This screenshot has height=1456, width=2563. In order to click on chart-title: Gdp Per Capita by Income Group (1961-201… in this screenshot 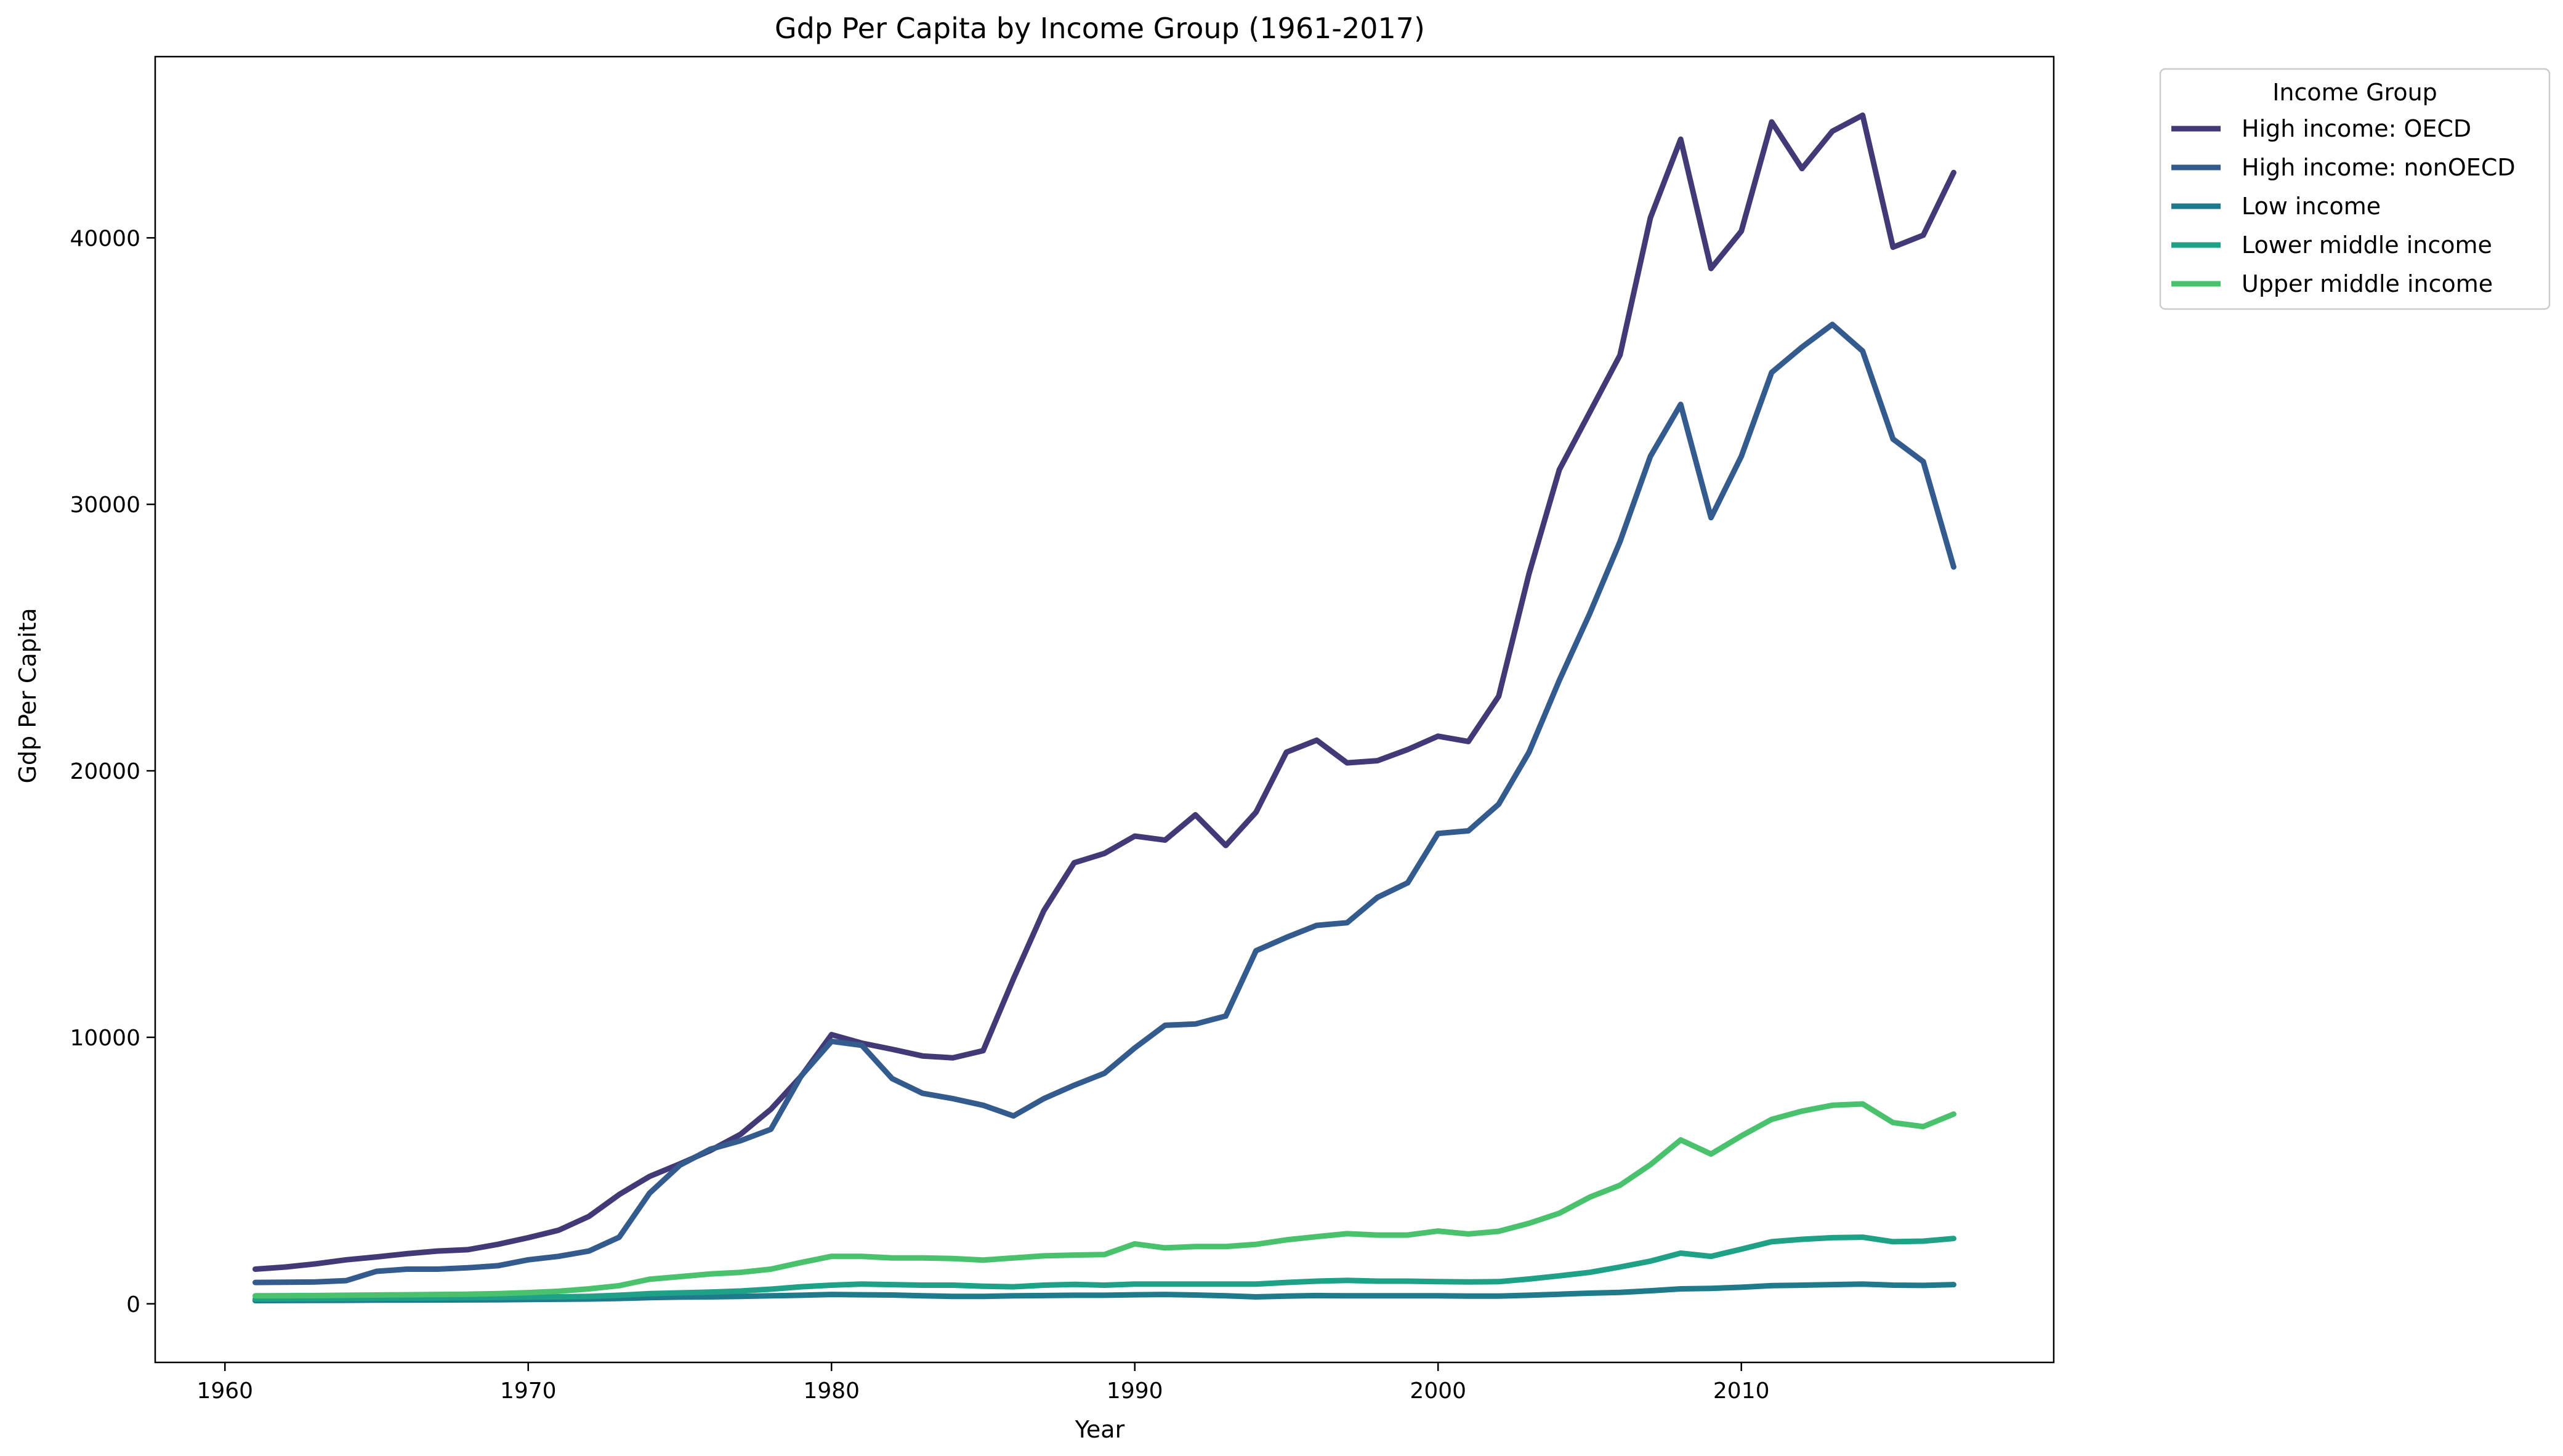, I will do `click(1100, 28)`.